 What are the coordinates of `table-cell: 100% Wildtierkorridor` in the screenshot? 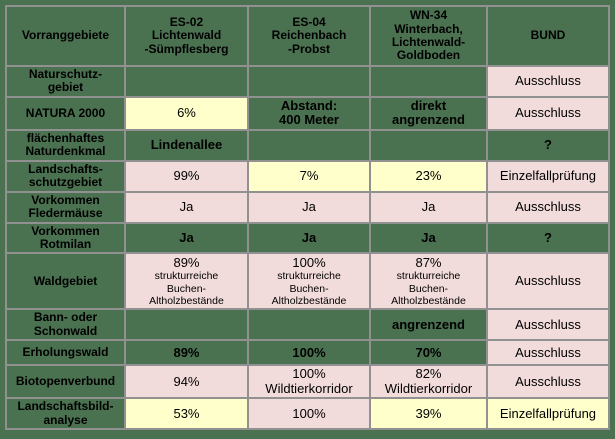 It's located at (309, 382).